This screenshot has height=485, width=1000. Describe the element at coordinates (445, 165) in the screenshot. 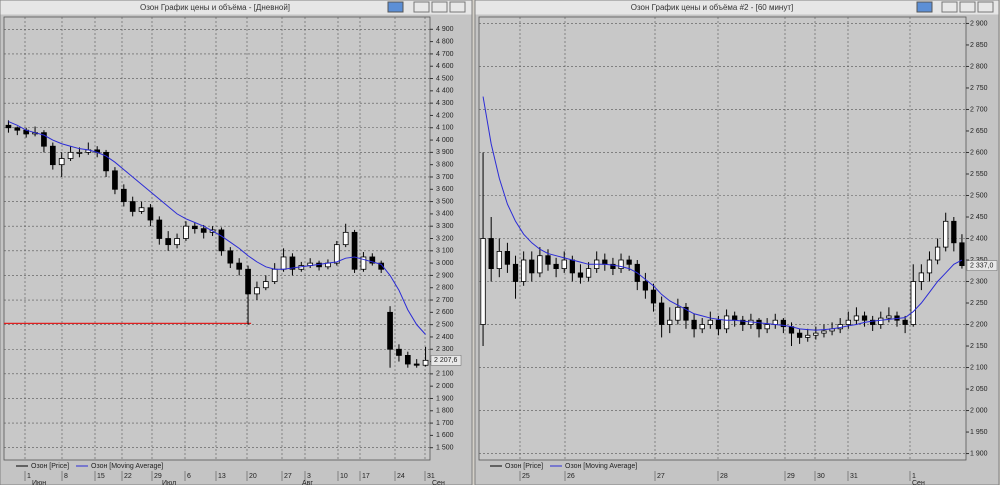

I see `y-tick-label: 3 800` at that location.